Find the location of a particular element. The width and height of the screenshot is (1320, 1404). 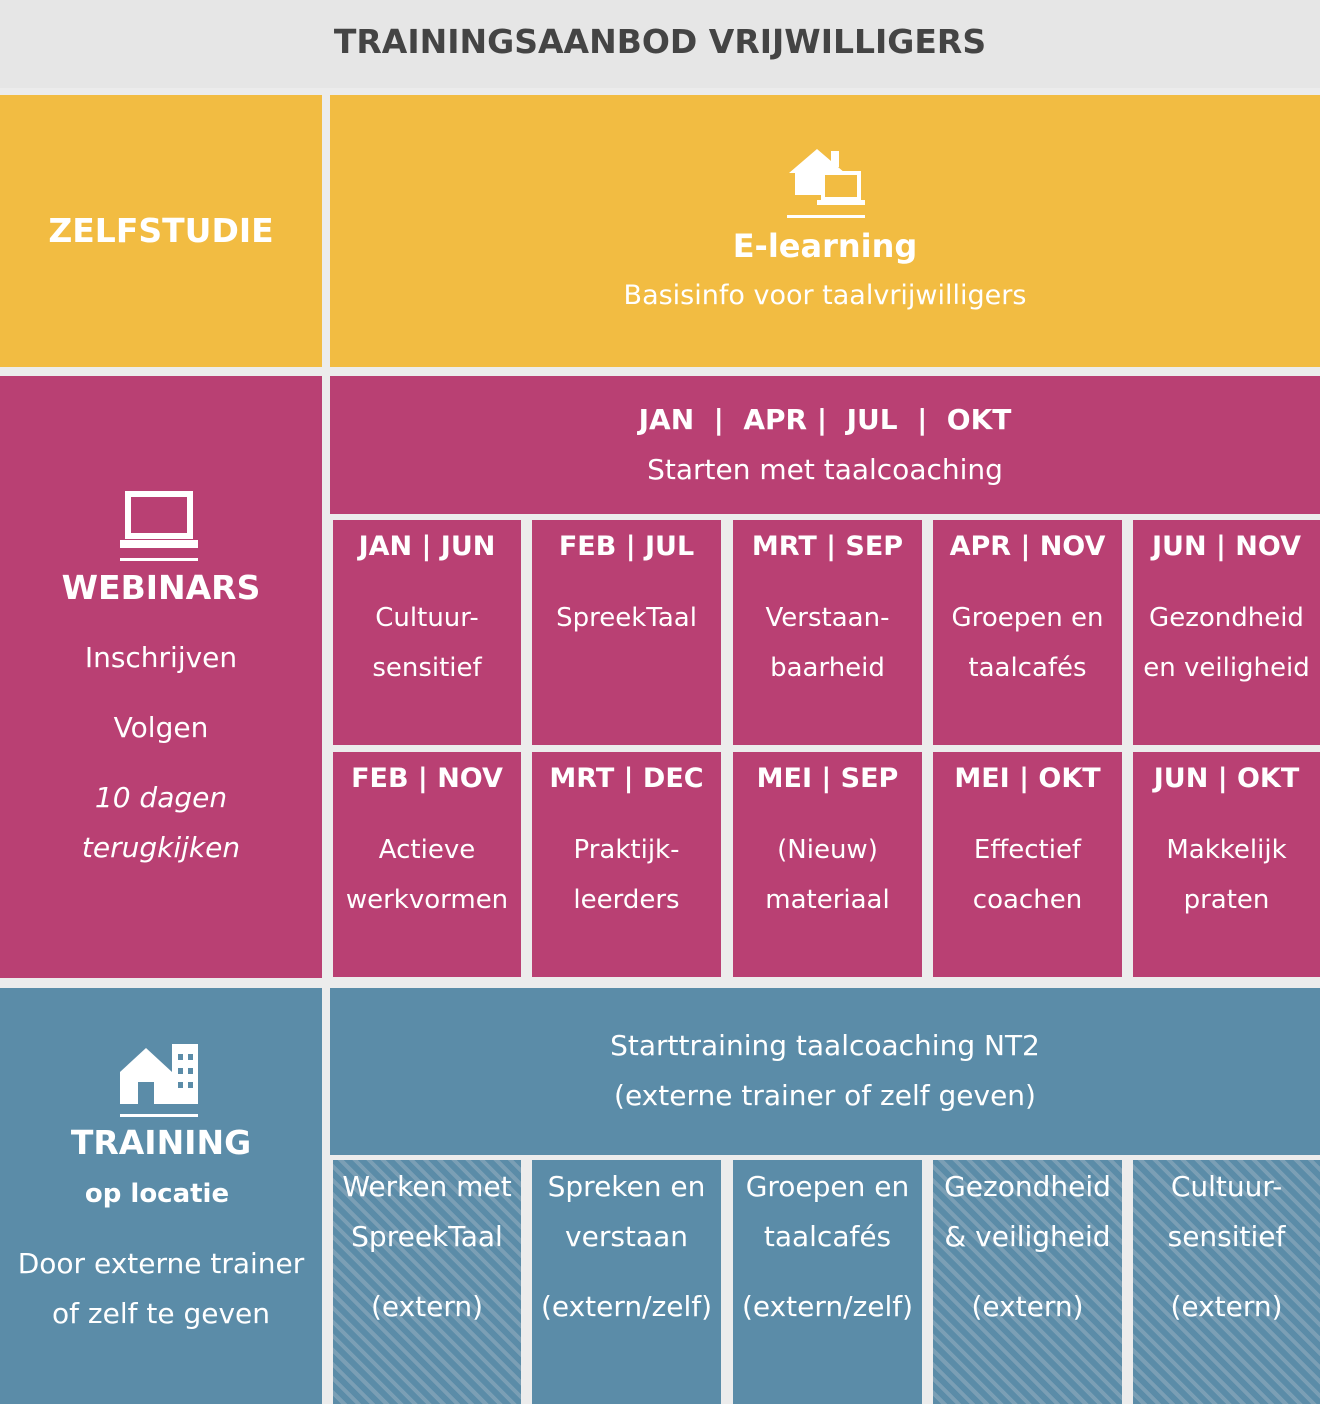

session-title: (Nieuw) is located at coordinates (827, 850).